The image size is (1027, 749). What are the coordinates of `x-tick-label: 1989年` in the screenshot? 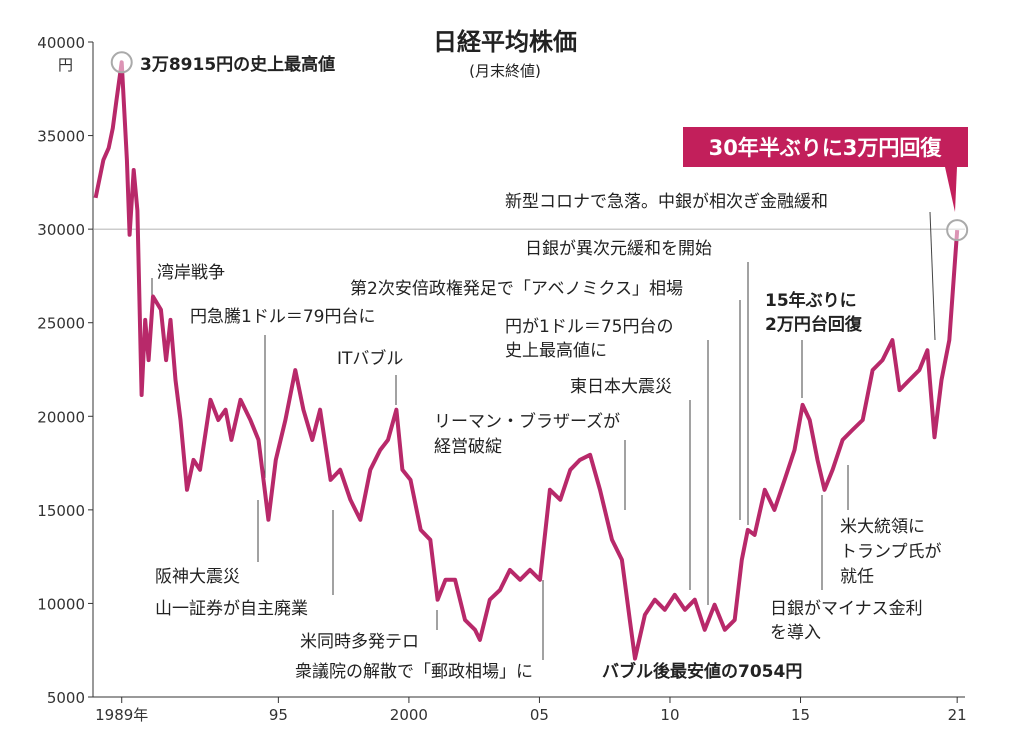 It's located at (121, 715).